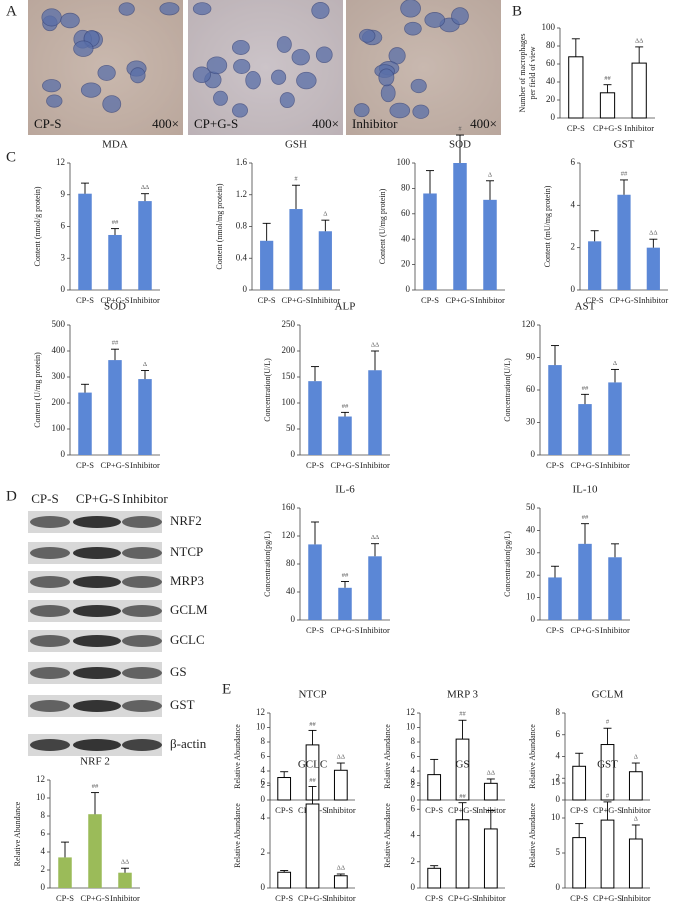  Describe the element at coordinates (11, 11) in the screenshot. I see `panel-label: A` at that location.